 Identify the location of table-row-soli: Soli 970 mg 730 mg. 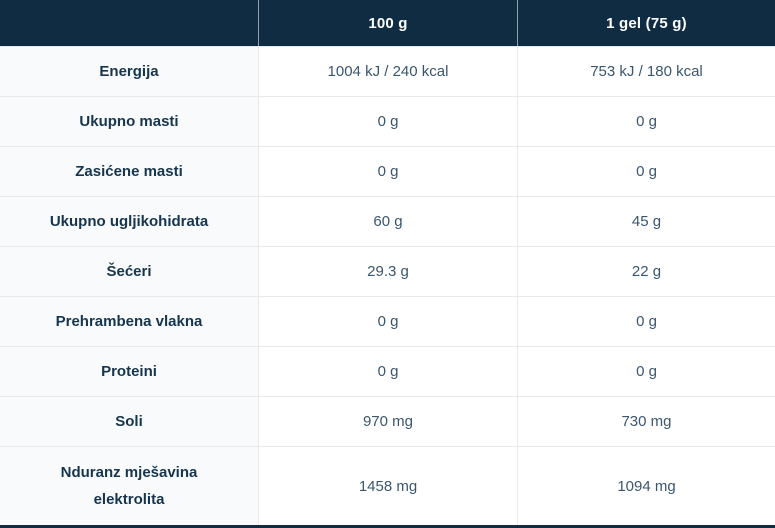
(387, 421).